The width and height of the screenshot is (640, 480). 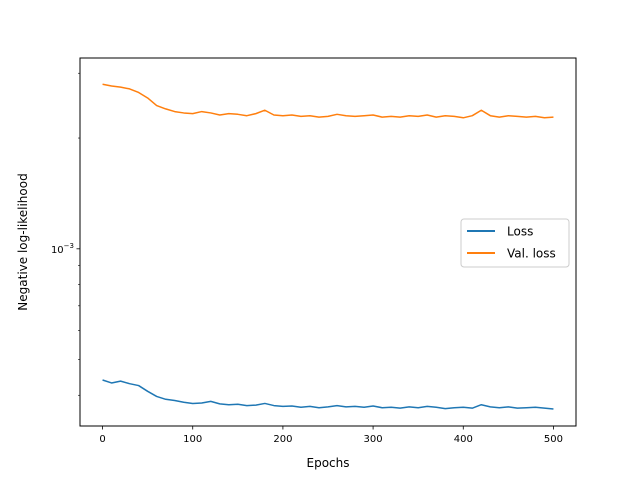 I want to click on x-tick-label: 100, so click(x=192, y=439).